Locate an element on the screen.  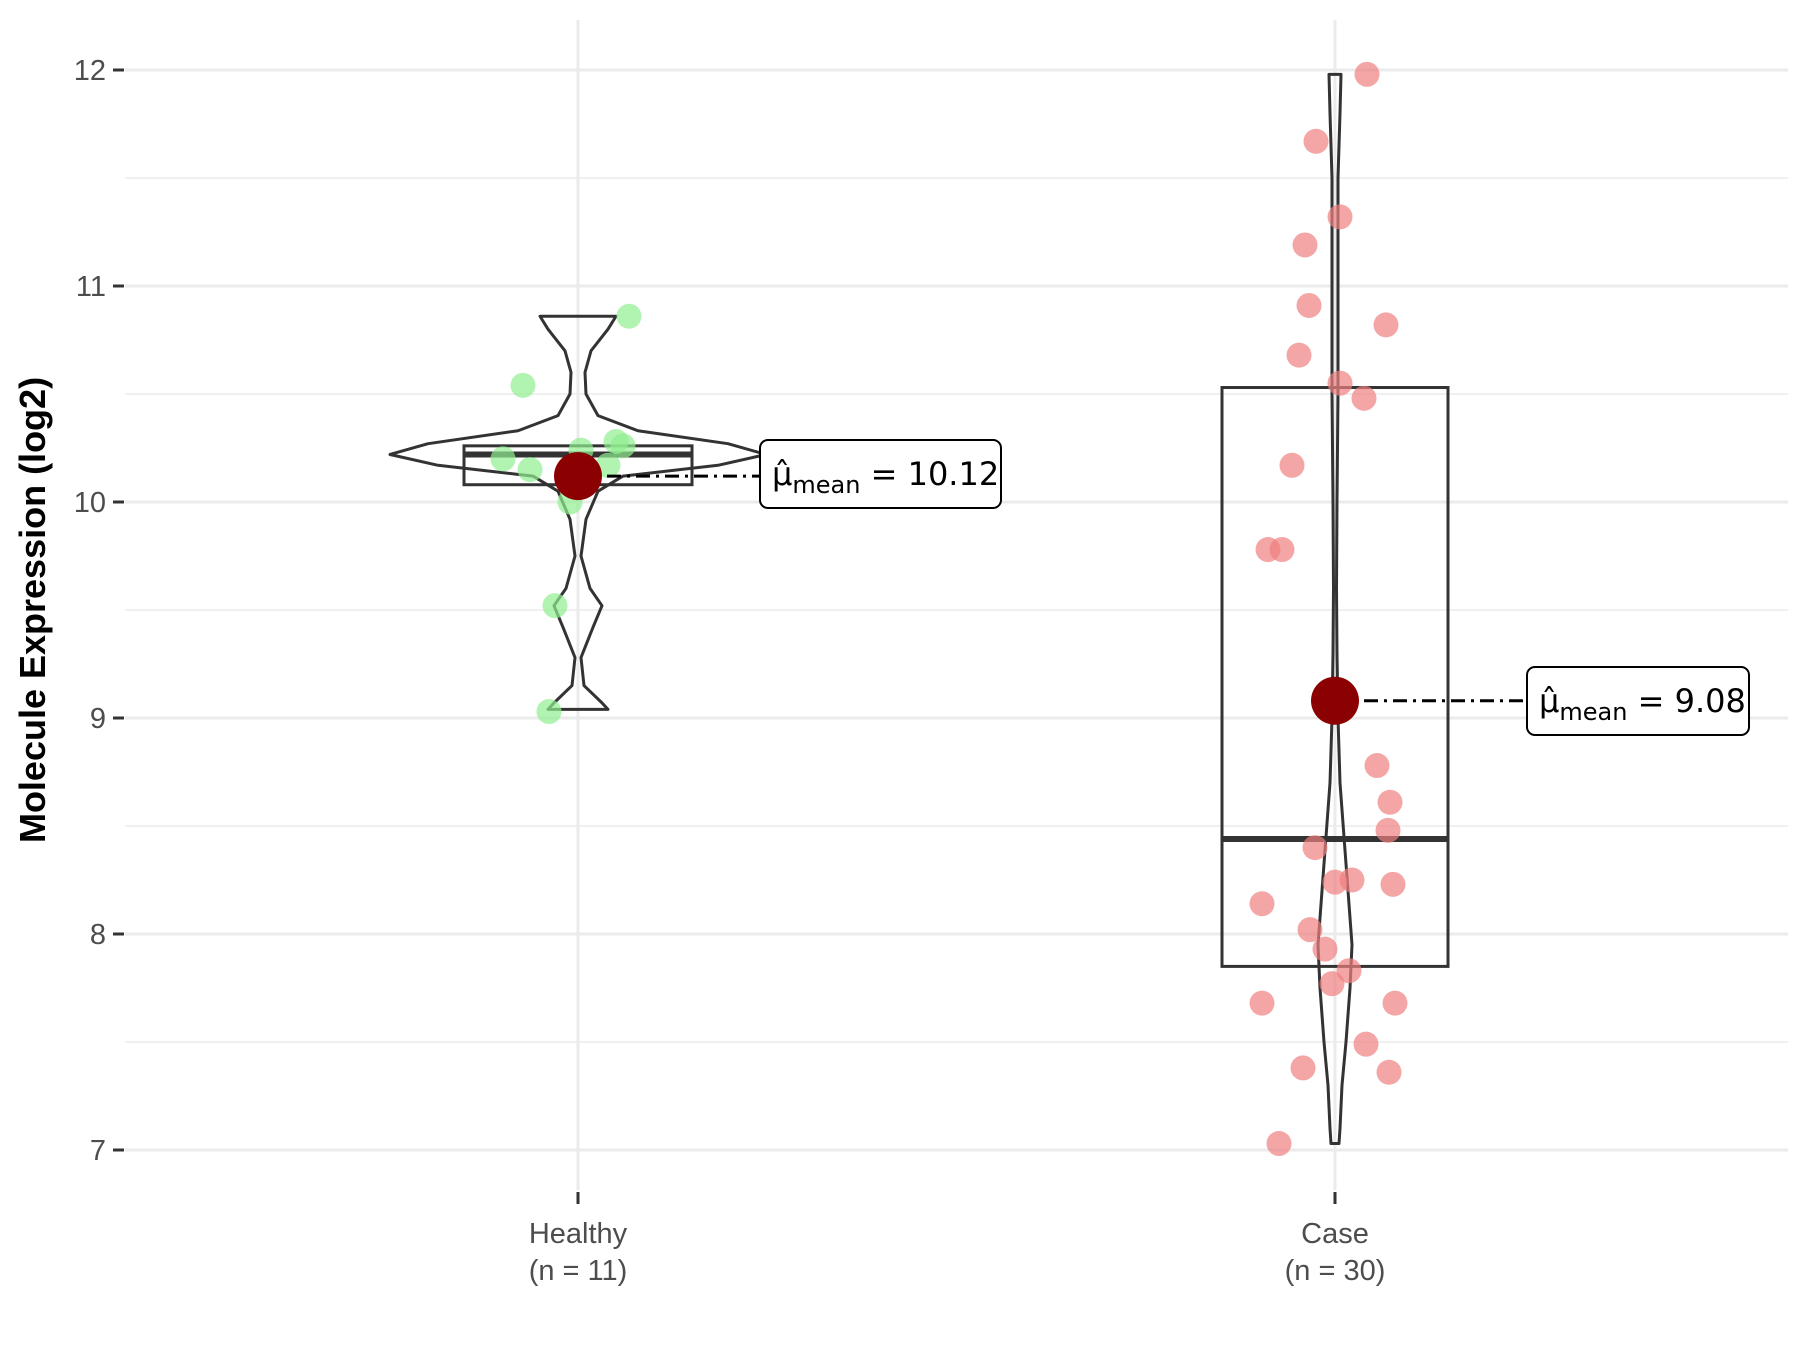
y-tick-label: 7 is located at coordinates (98, 1151).